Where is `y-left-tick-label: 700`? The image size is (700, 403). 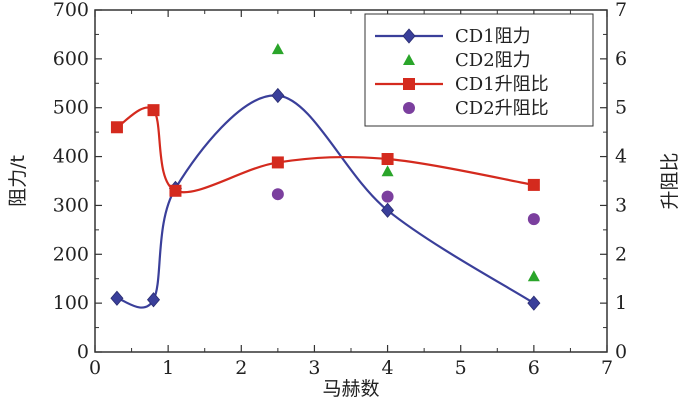
y-left-tick-label: 700 is located at coordinates (71, 10).